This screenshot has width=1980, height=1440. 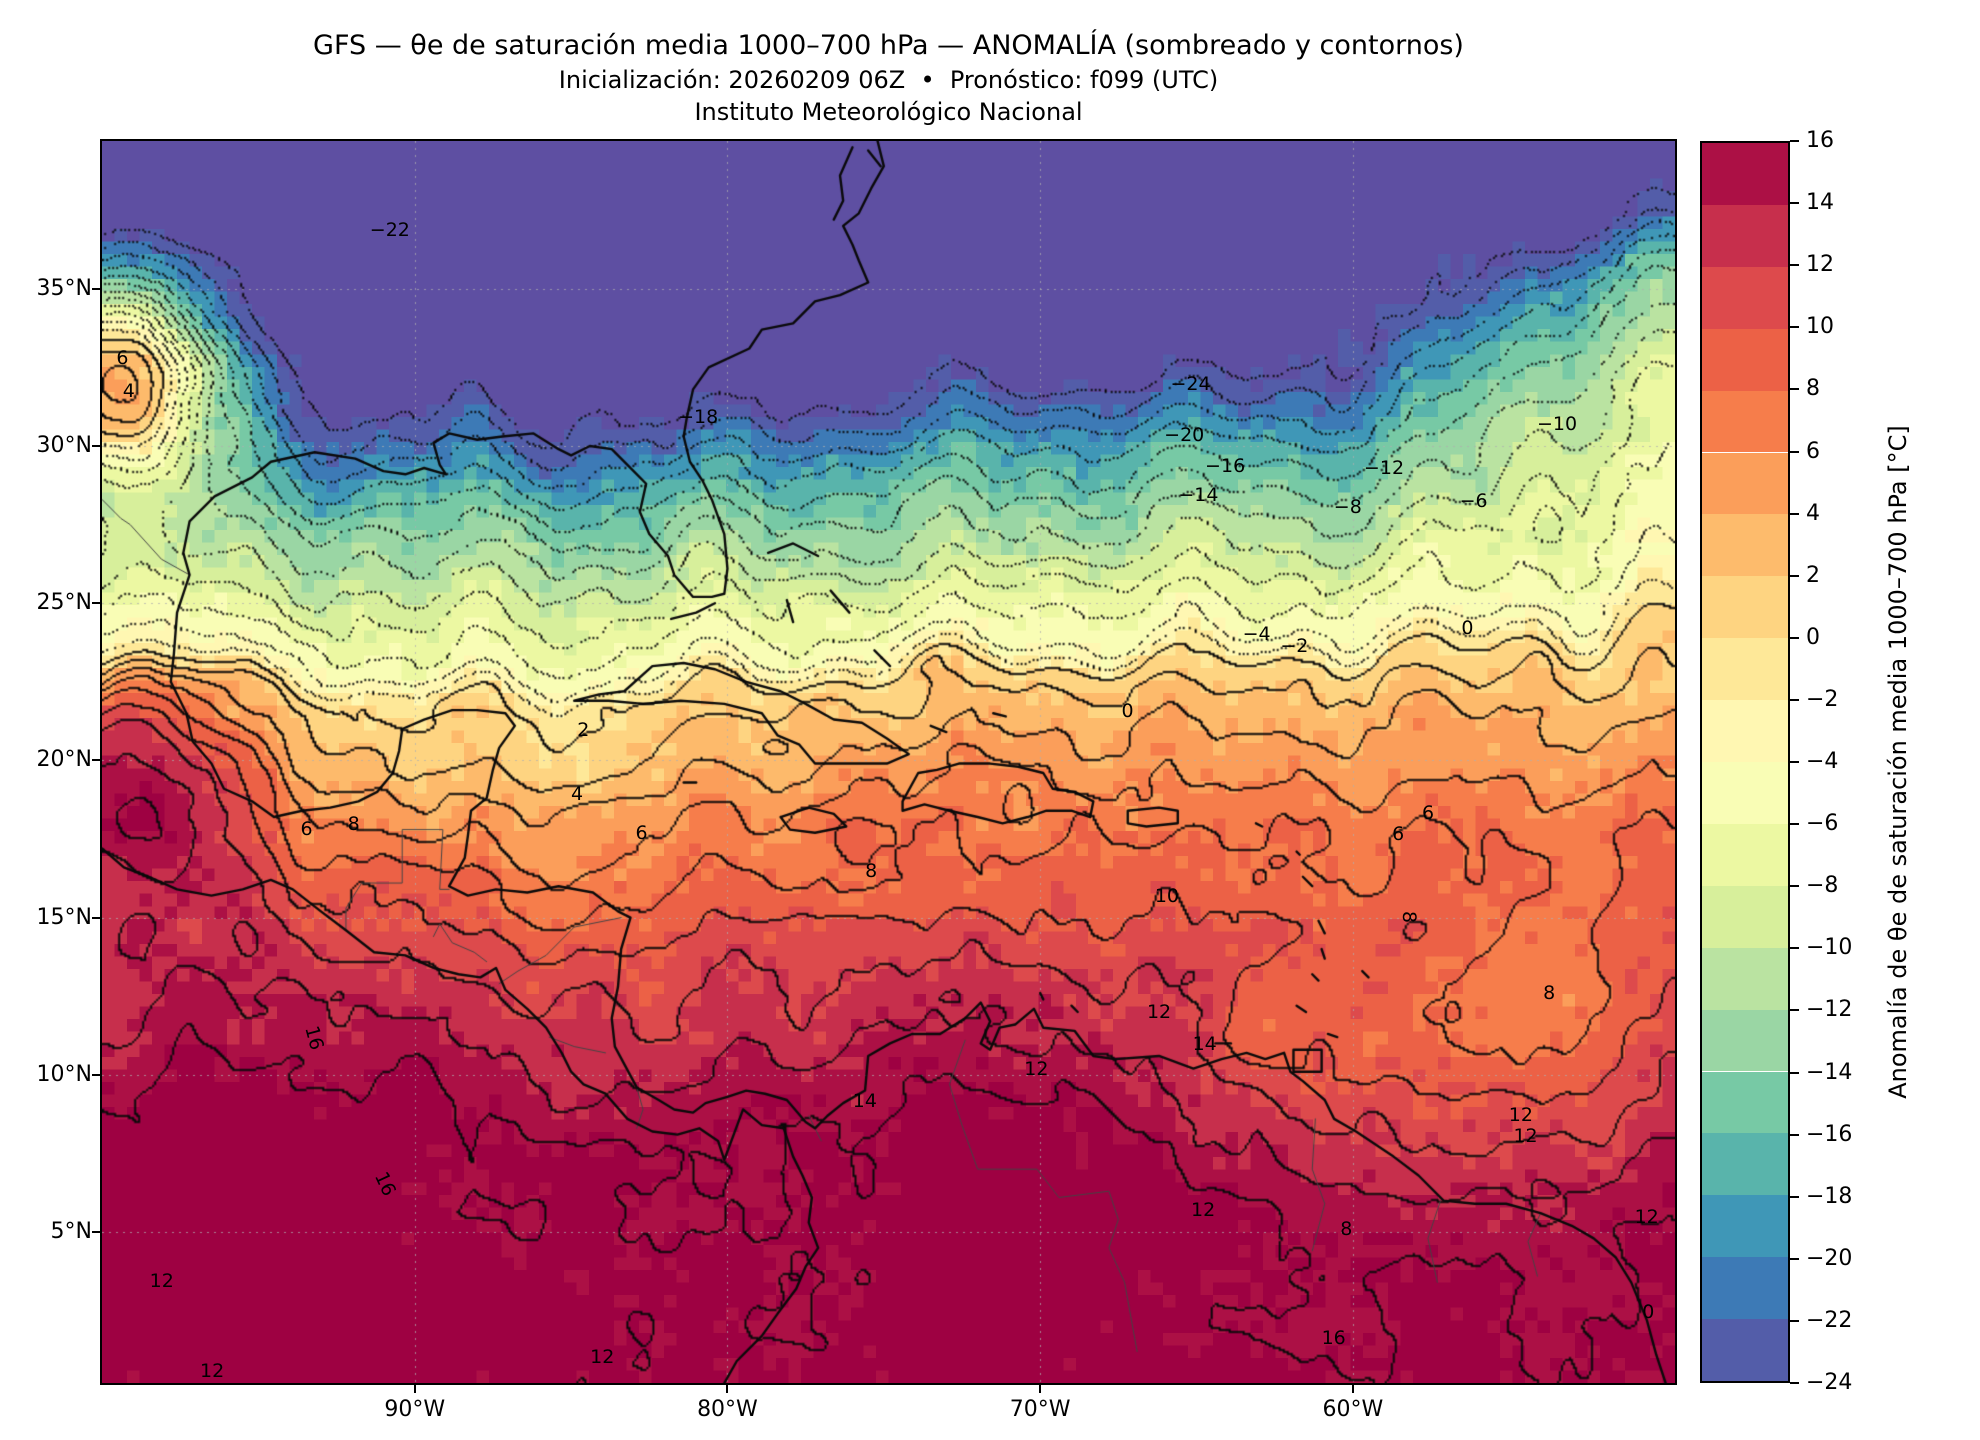 What do you see at coordinates (1822, 824) in the screenshot?
I see `colorbar-tick-label: −6` at bounding box center [1822, 824].